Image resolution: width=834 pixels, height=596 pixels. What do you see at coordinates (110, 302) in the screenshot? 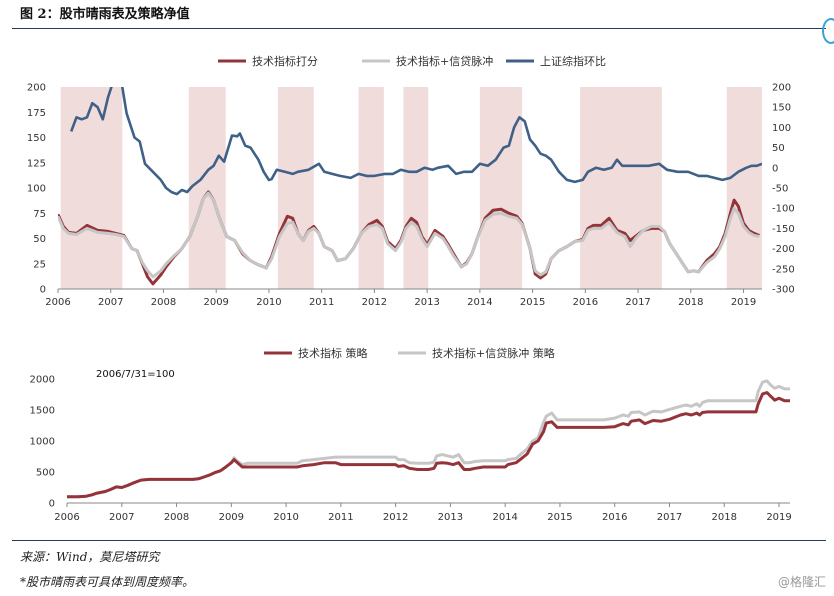
I see `top-x-tick-2007: 2007` at bounding box center [110, 302].